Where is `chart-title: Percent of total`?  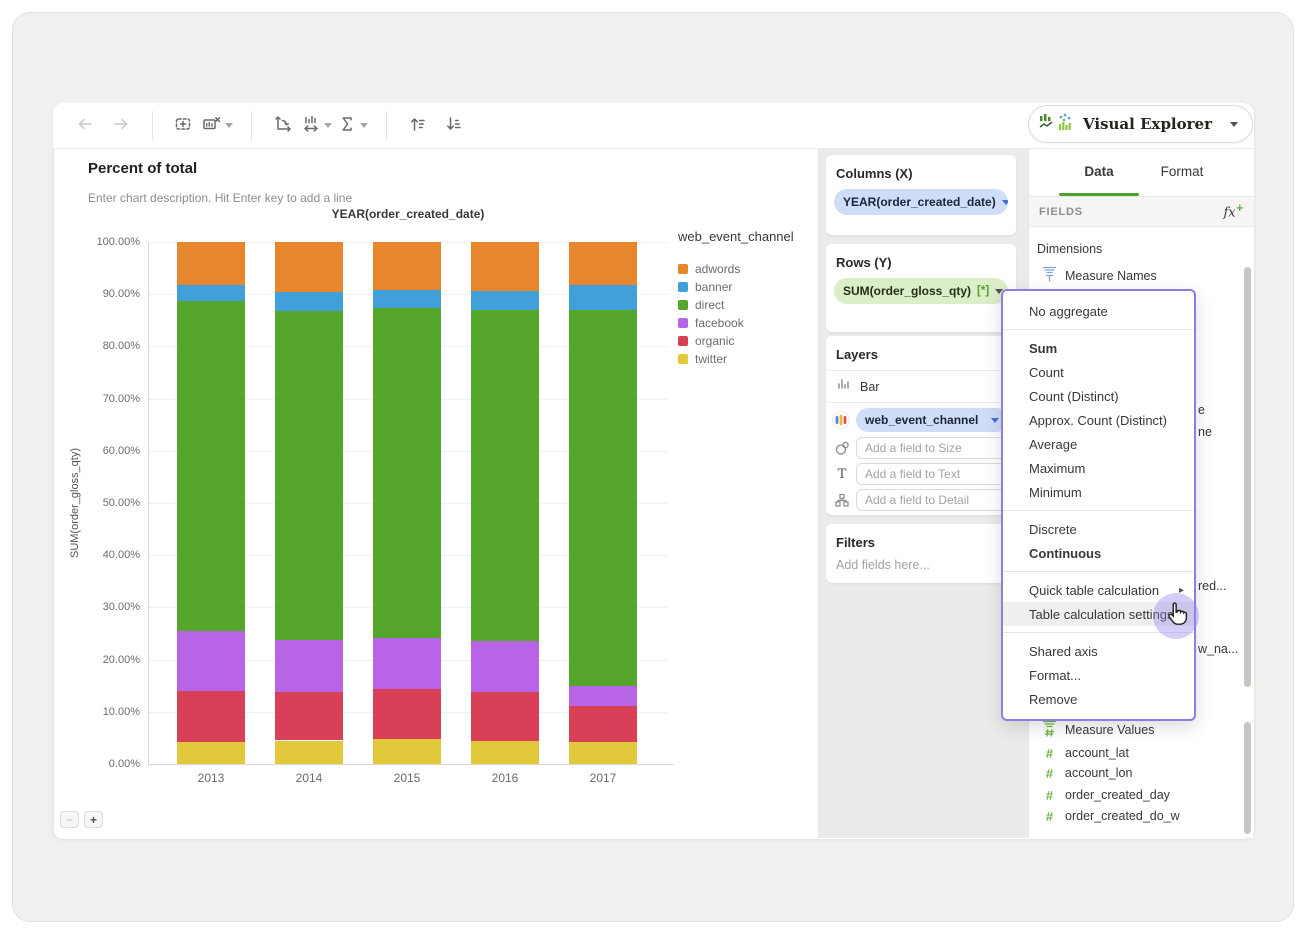
chart-title: Percent of total is located at coordinates (143, 168).